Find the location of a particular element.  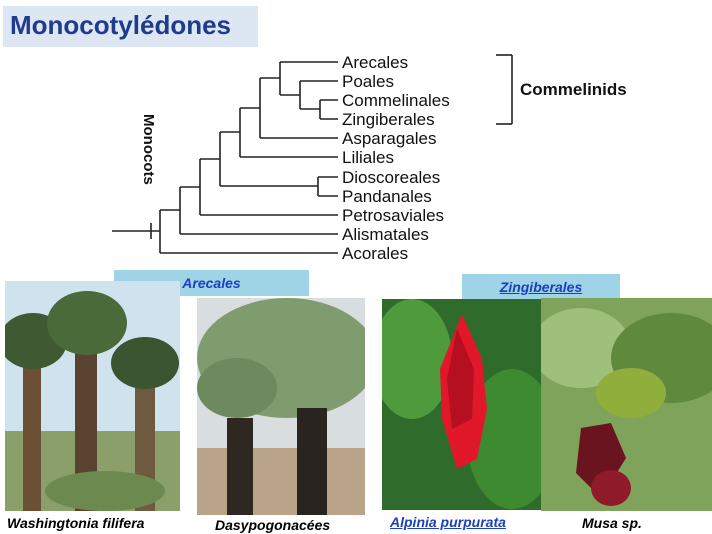

caption-dasypogon: Dasypogonacées is located at coordinates (273, 525).